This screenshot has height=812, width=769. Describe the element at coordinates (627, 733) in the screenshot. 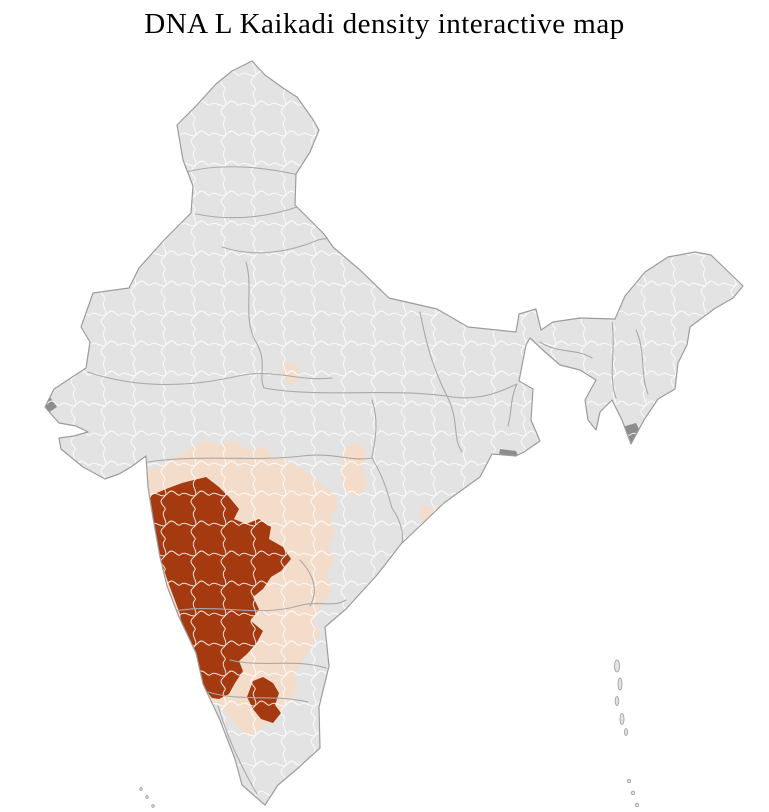

I see `andaman-nicobar-islands` at that location.